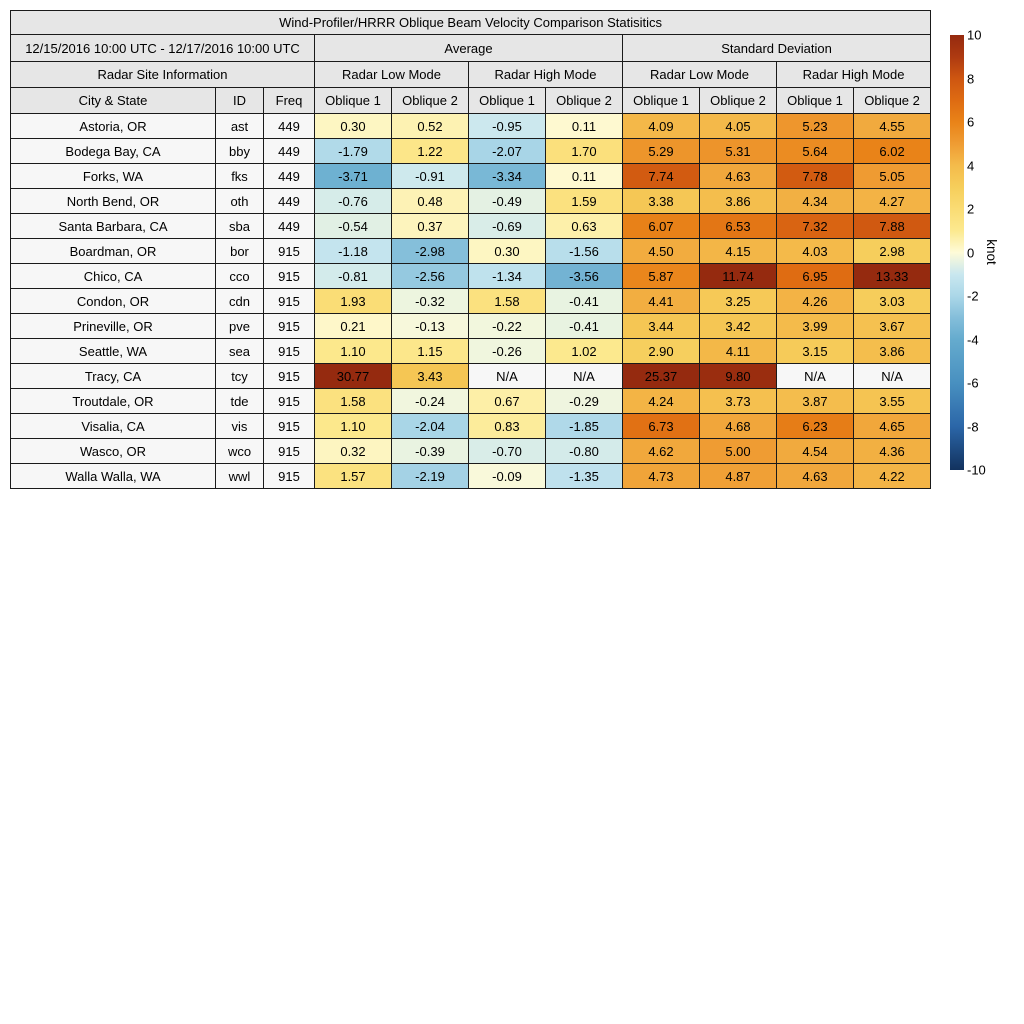 The width and height of the screenshot is (1024, 1024). Describe the element at coordinates (113, 226) in the screenshot. I see `city-cell: Santa Barbara, CA` at that location.